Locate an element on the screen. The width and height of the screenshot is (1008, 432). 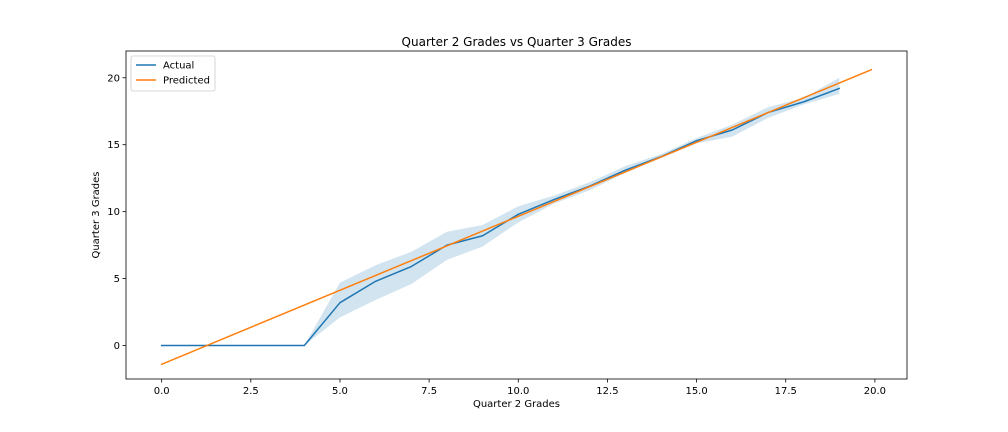
chart-title: Quarter 2 Grades vs Quarter 3 Grades is located at coordinates (517, 42).